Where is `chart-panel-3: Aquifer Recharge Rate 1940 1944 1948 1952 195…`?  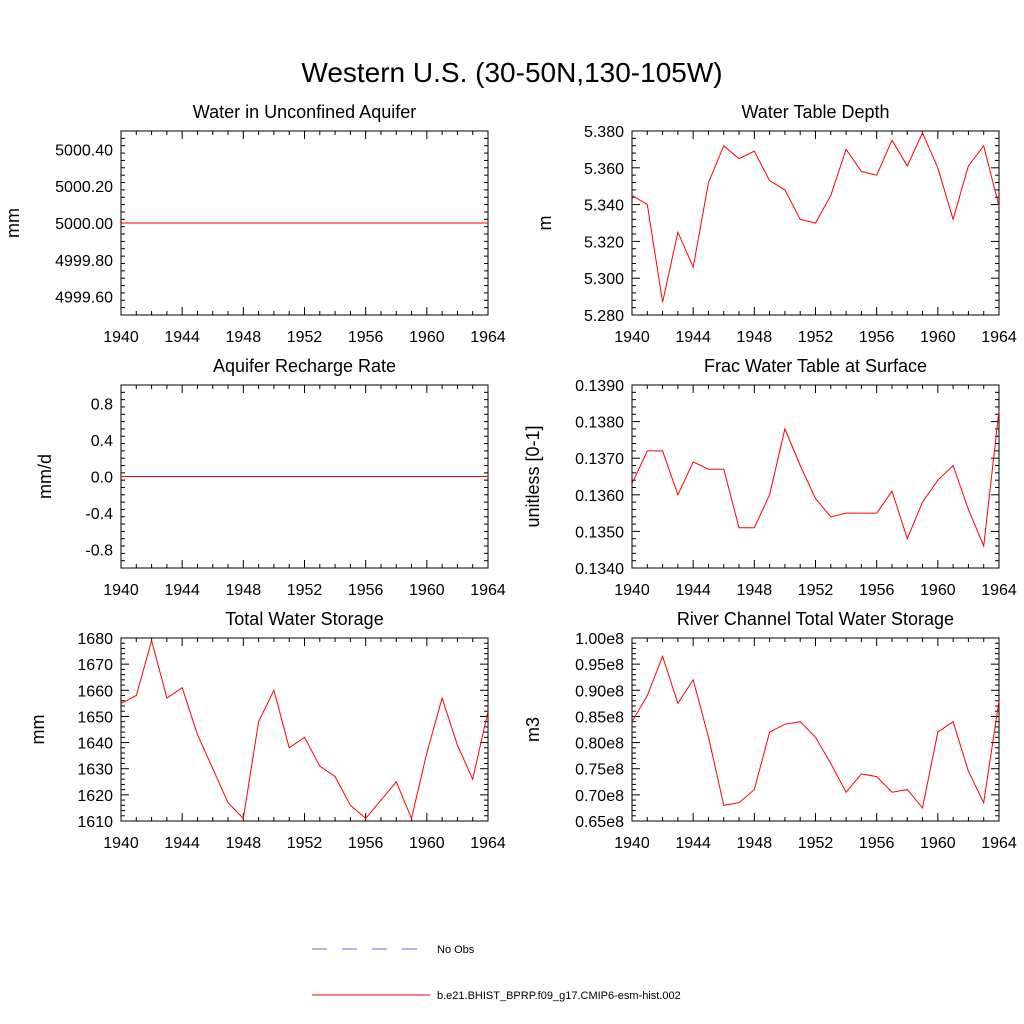 chart-panel-3: Aquifer Recharge Rate 1940 1944 1948 1952 195… is located at coordinates (270, 477).